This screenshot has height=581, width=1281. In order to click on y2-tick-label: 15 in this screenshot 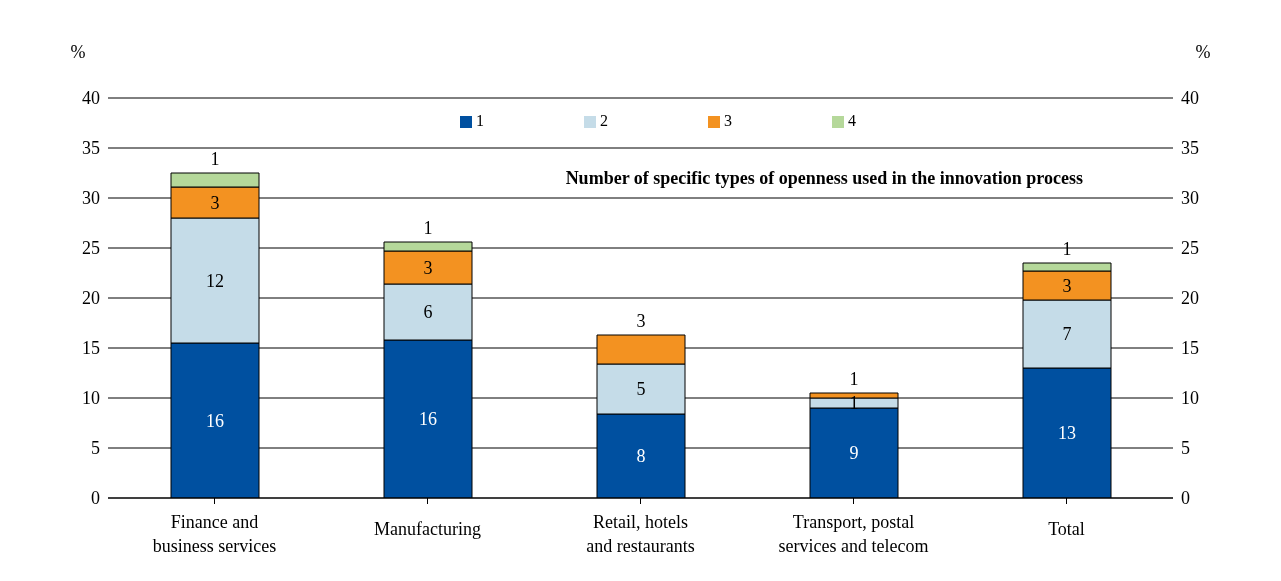, I will do `click(1190, 348)`.